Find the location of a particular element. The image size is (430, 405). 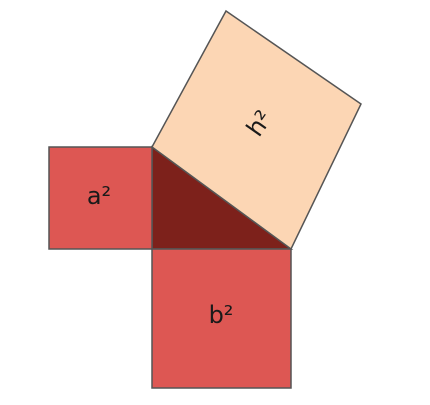

square-a is located at coordinates (100, 198).